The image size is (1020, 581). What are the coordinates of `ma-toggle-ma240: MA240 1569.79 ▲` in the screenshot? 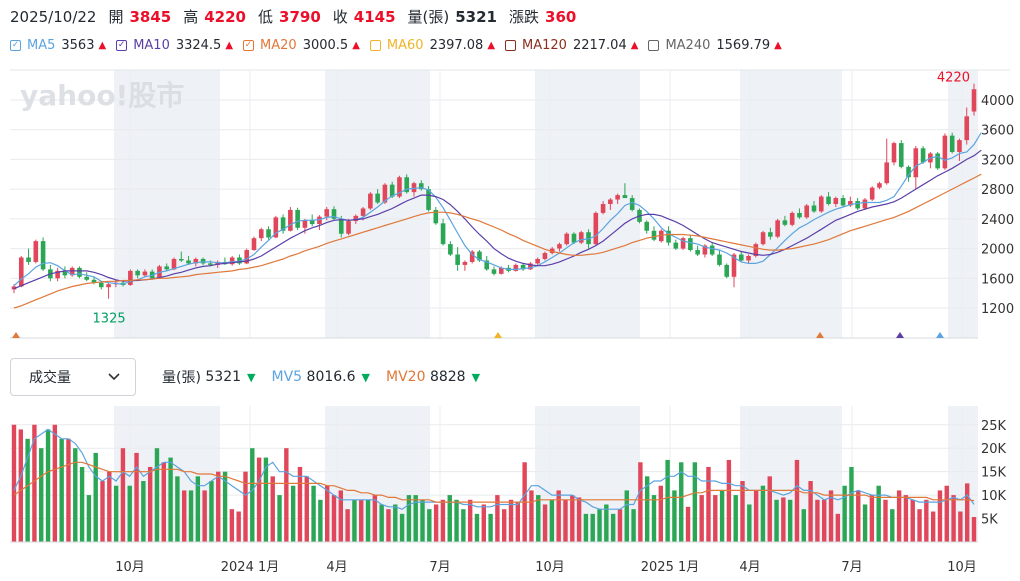 It's located at (715, 45).